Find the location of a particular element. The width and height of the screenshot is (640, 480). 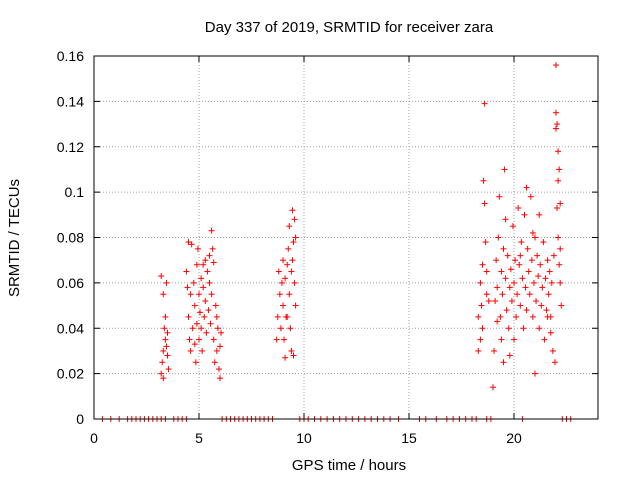

x-tick-label: 5 is located at coordinates (199, 438).